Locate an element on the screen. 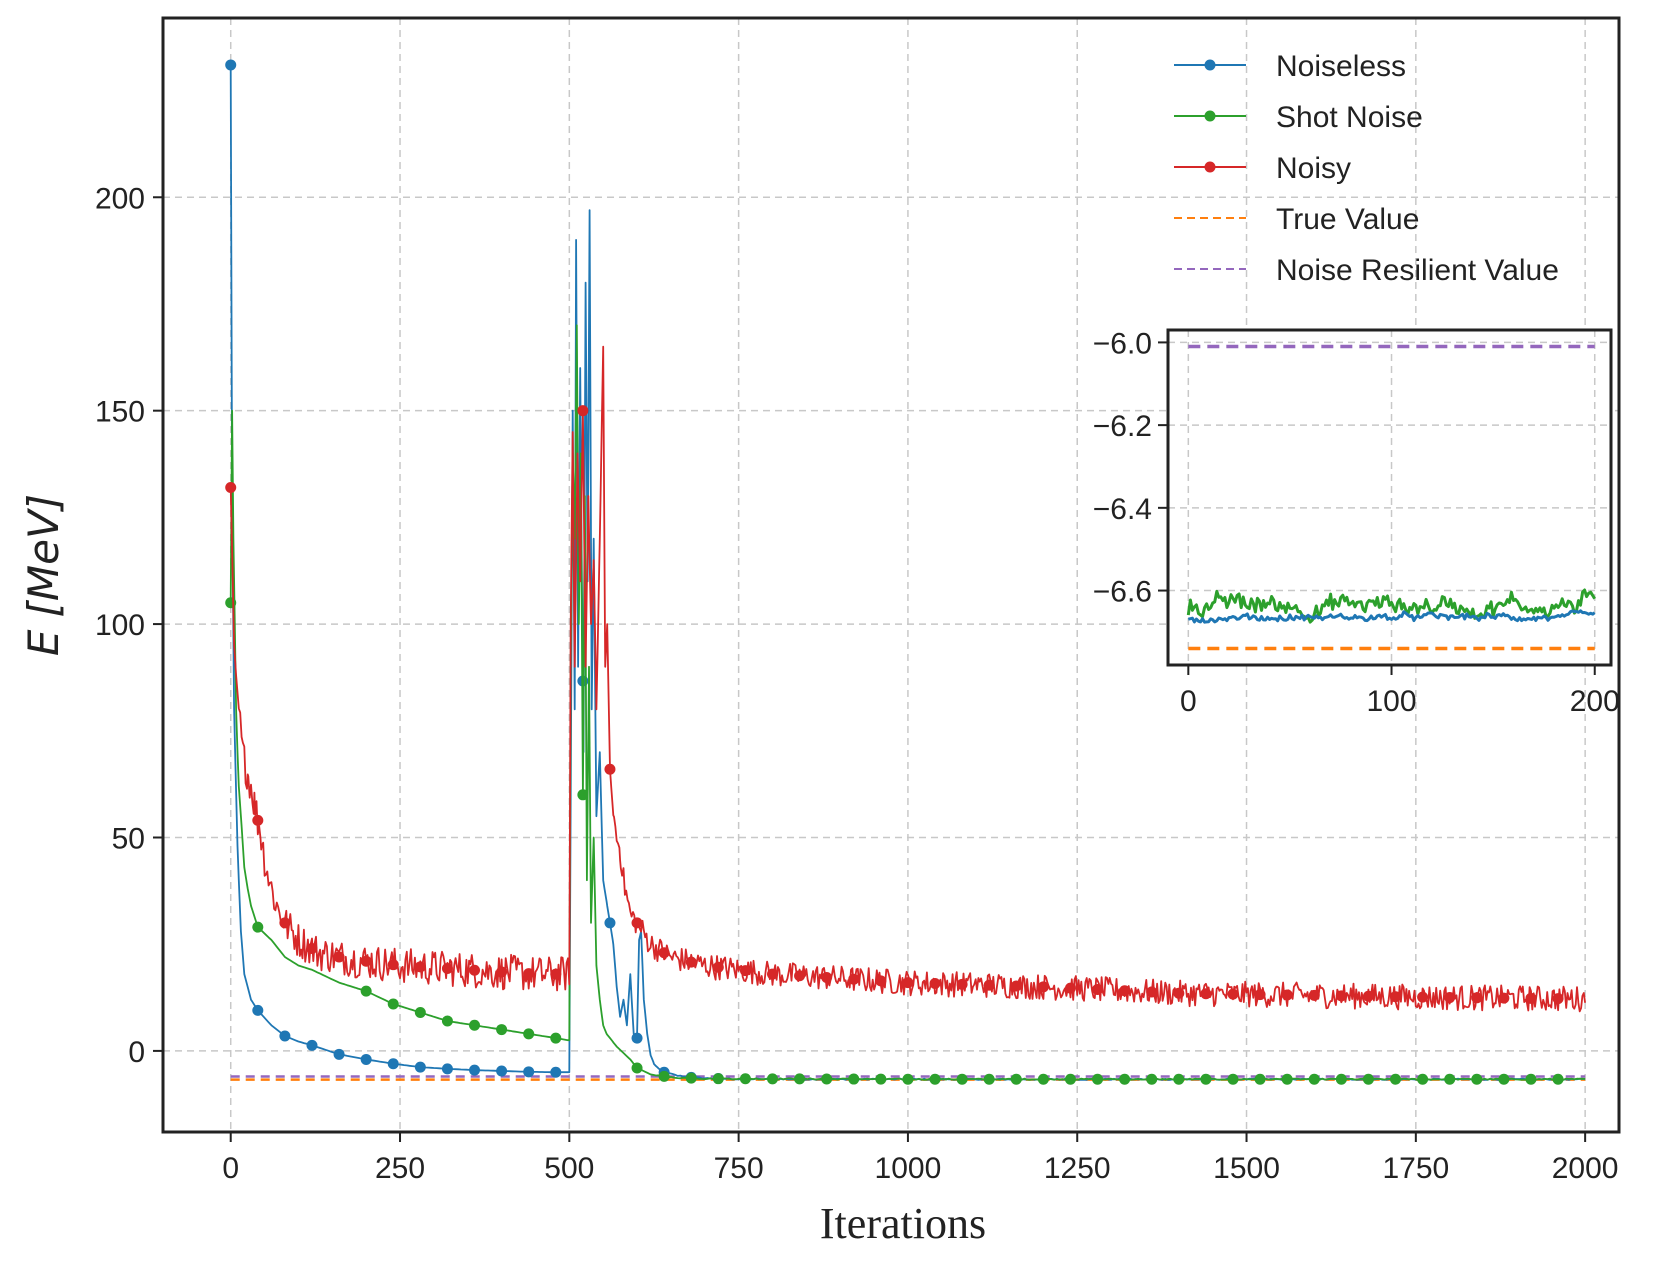  legend-marker-shot-noise is located at coordinates (1210, 116).